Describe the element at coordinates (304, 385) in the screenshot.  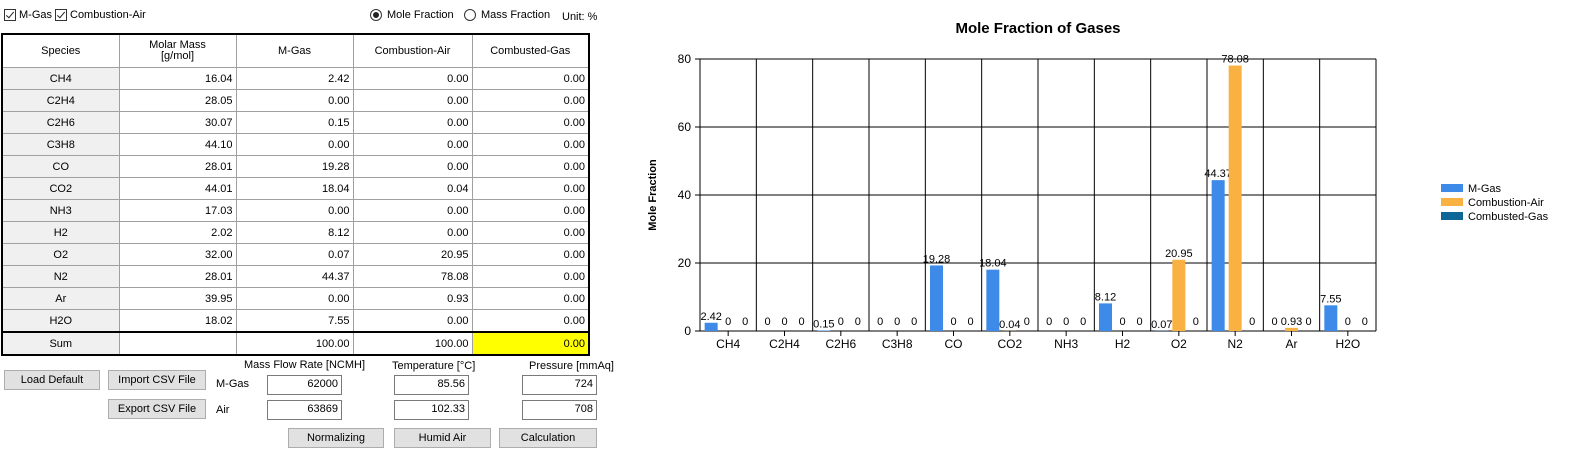
I see `mgas-flow-input: 62000` at that location.